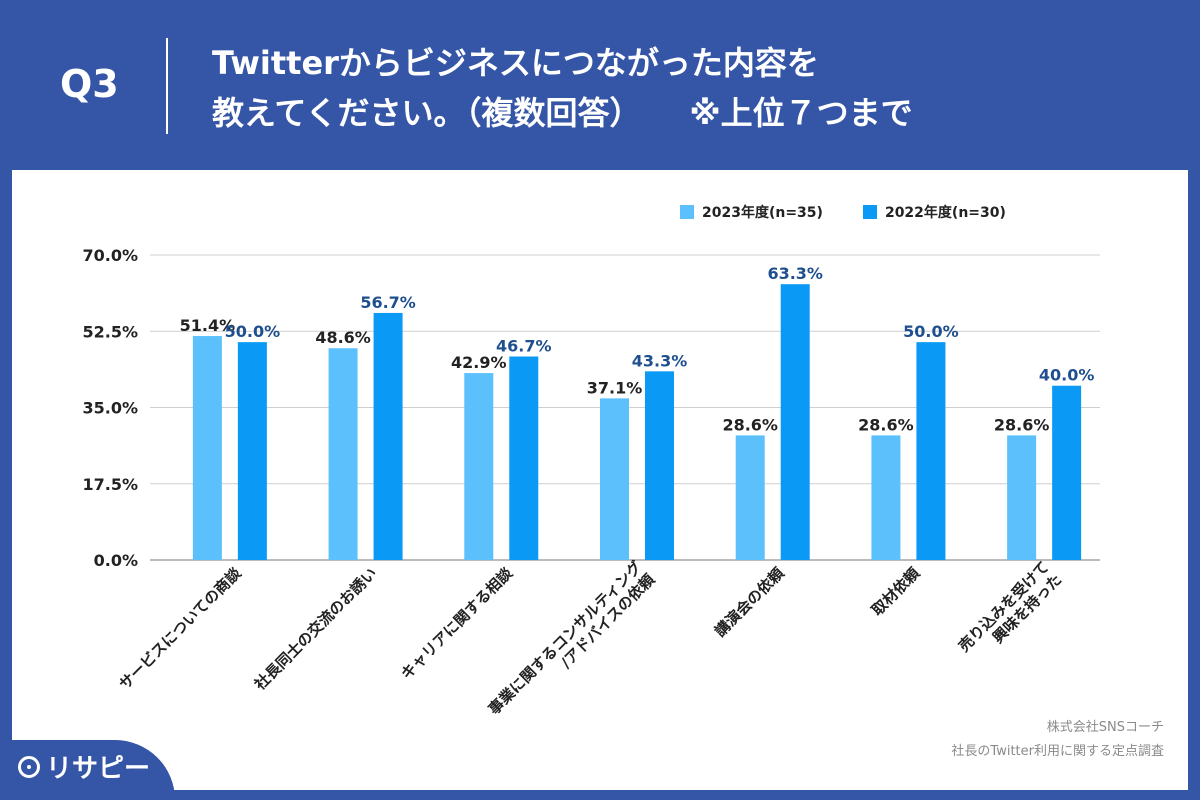 Image resolution: width=1200 pixels, height=800 pixels. I want to click on source-credit: 株式会社SNSコーチ 社長のTwitter利用に関する定点調査, so click(1057, 740).